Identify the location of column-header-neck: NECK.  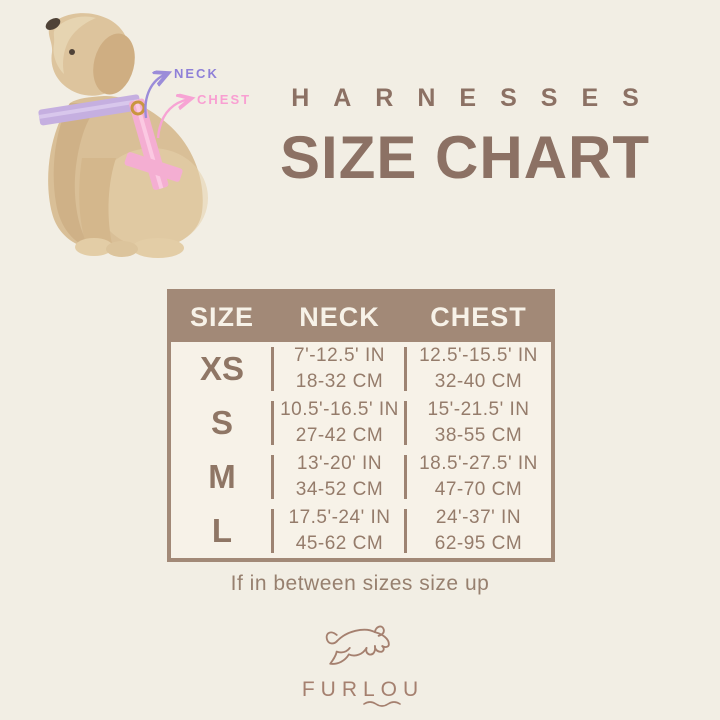
(339, 317).